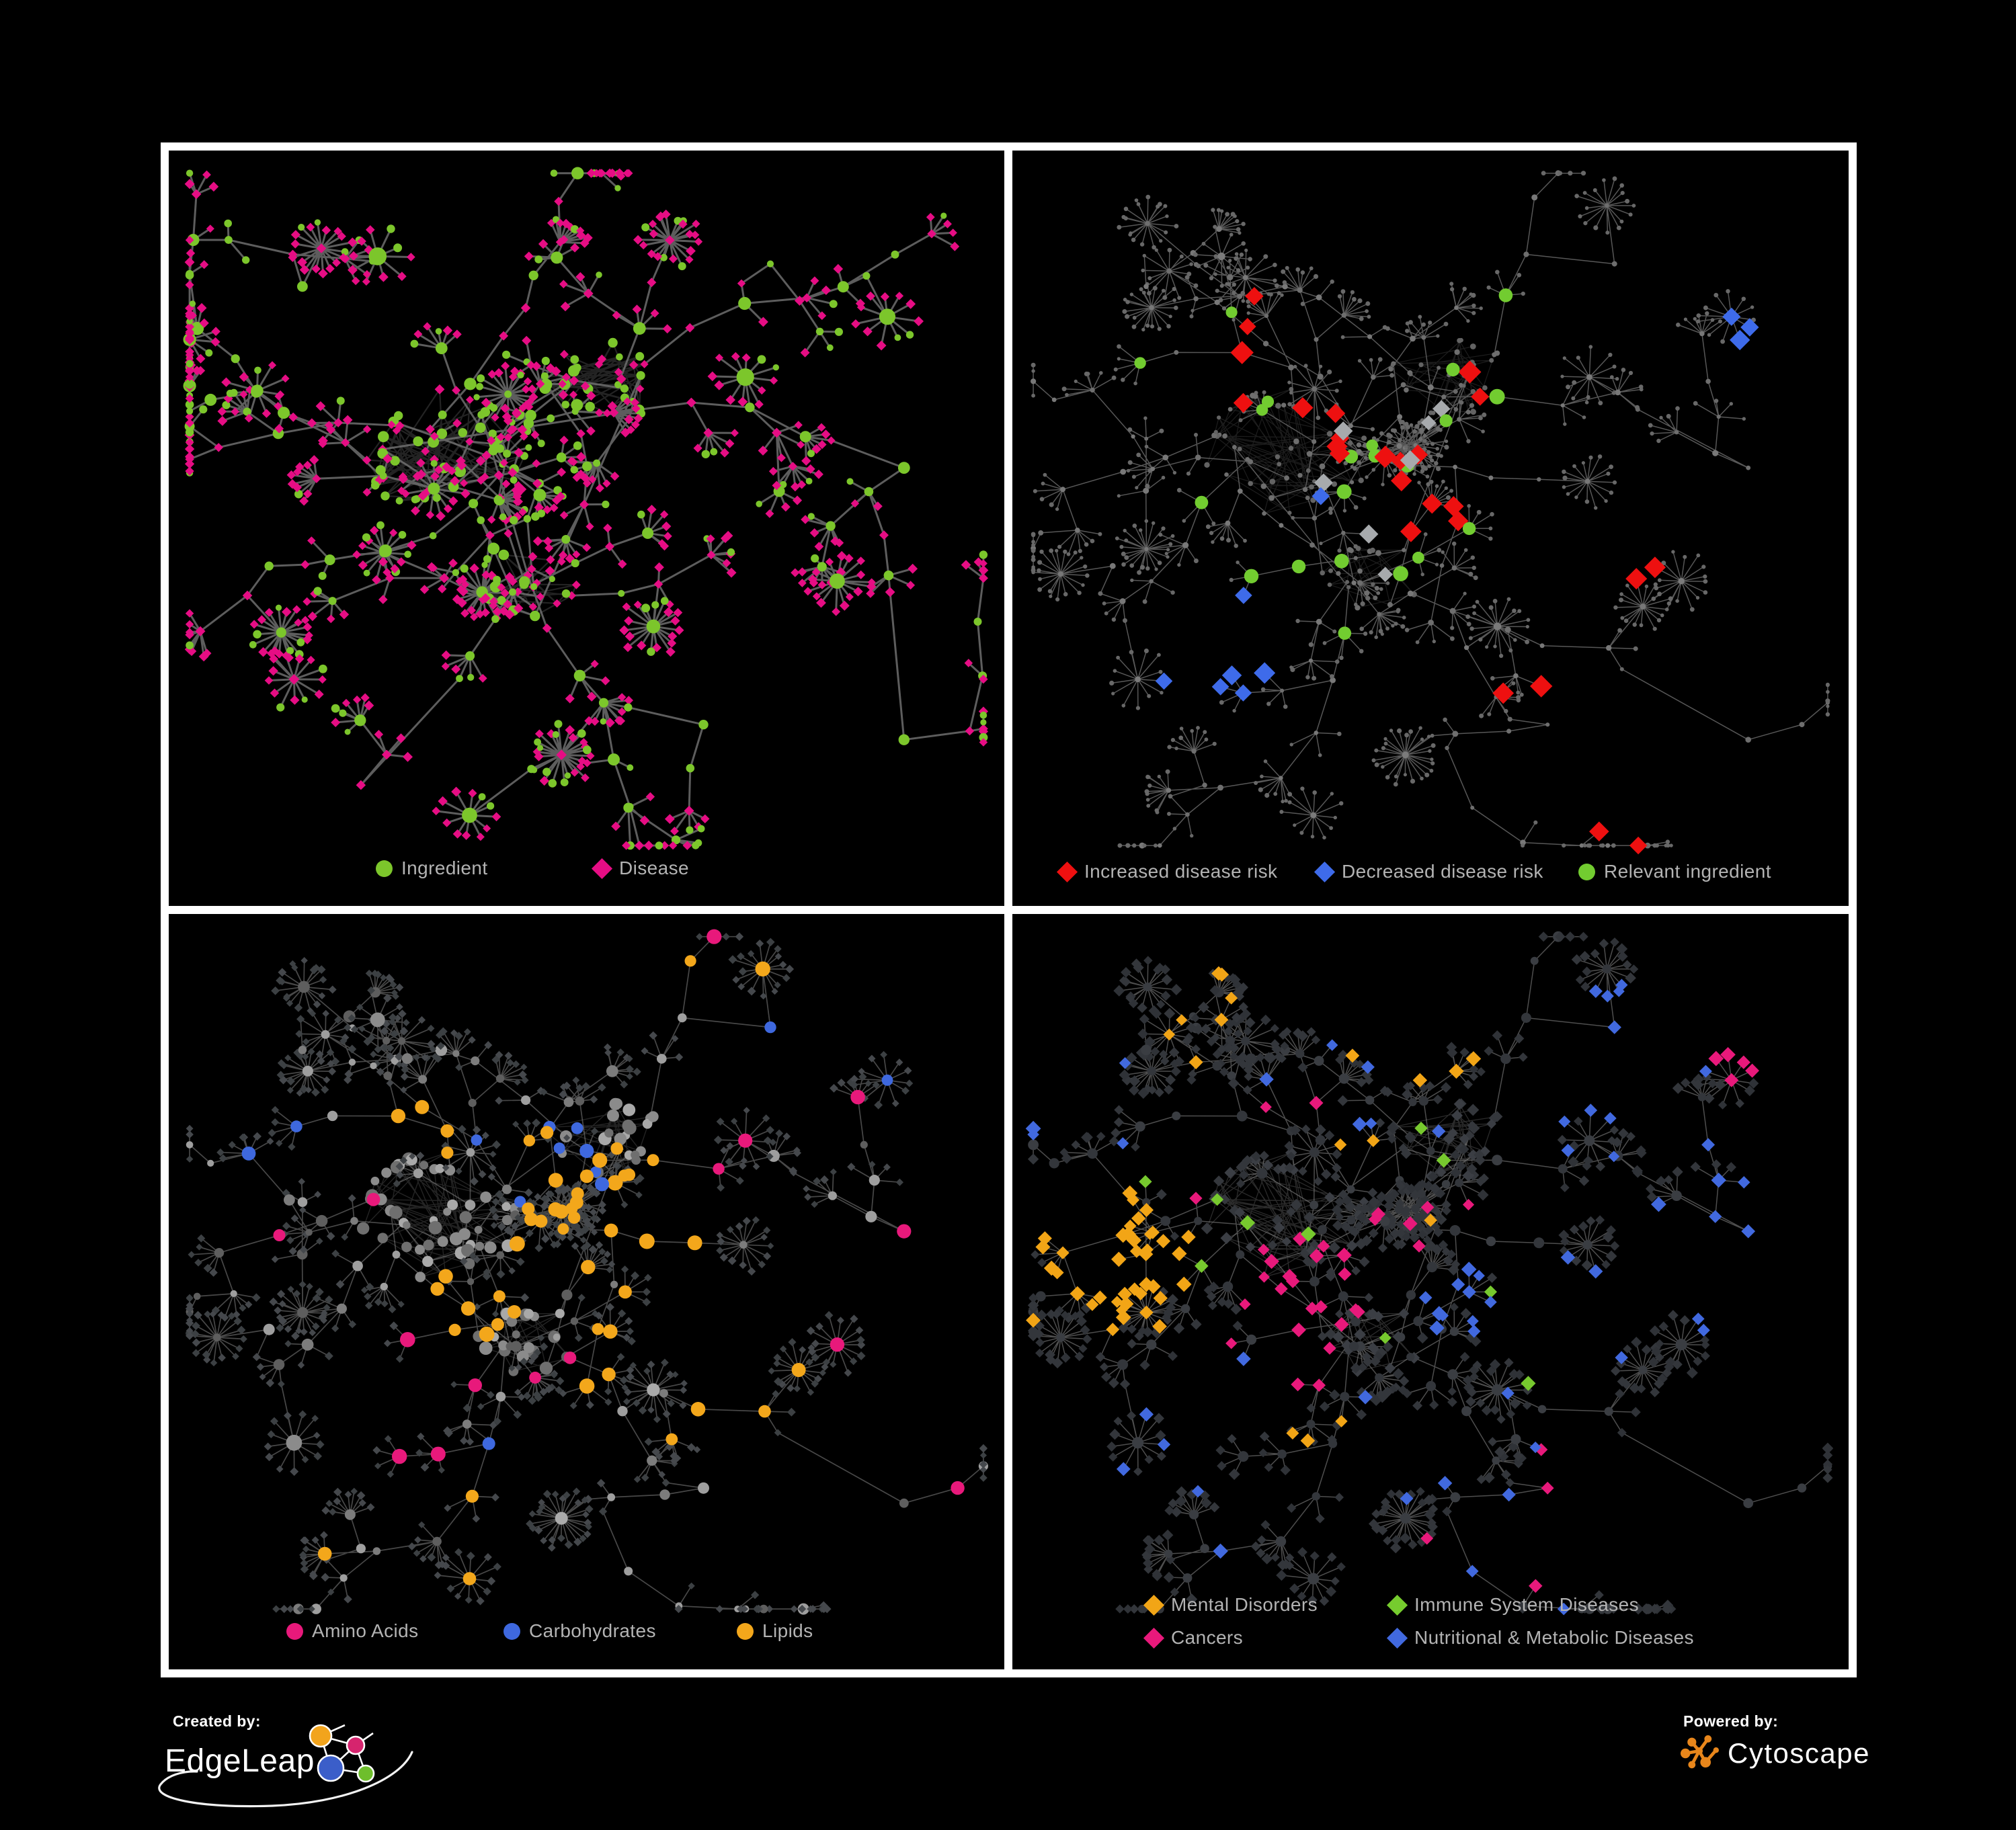  Describe the element at coordinates (1700, 1752) in the screenshot. I see `cytoscape-logo-icon` at that location.